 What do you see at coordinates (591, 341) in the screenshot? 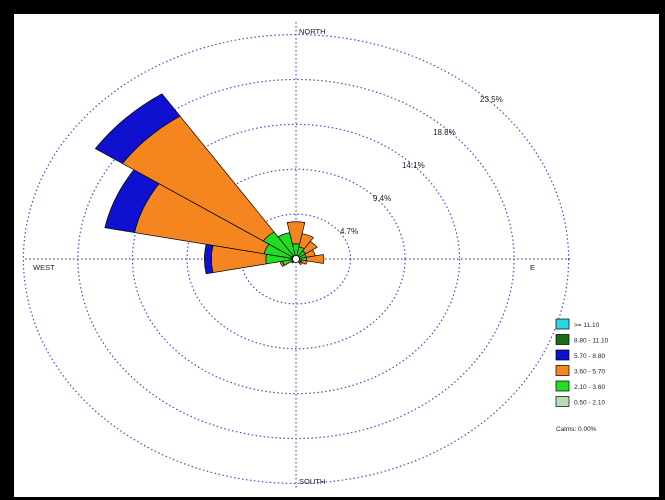
I see `legend-label: 8.80 - 11.10` at bounding box center [591, 341].